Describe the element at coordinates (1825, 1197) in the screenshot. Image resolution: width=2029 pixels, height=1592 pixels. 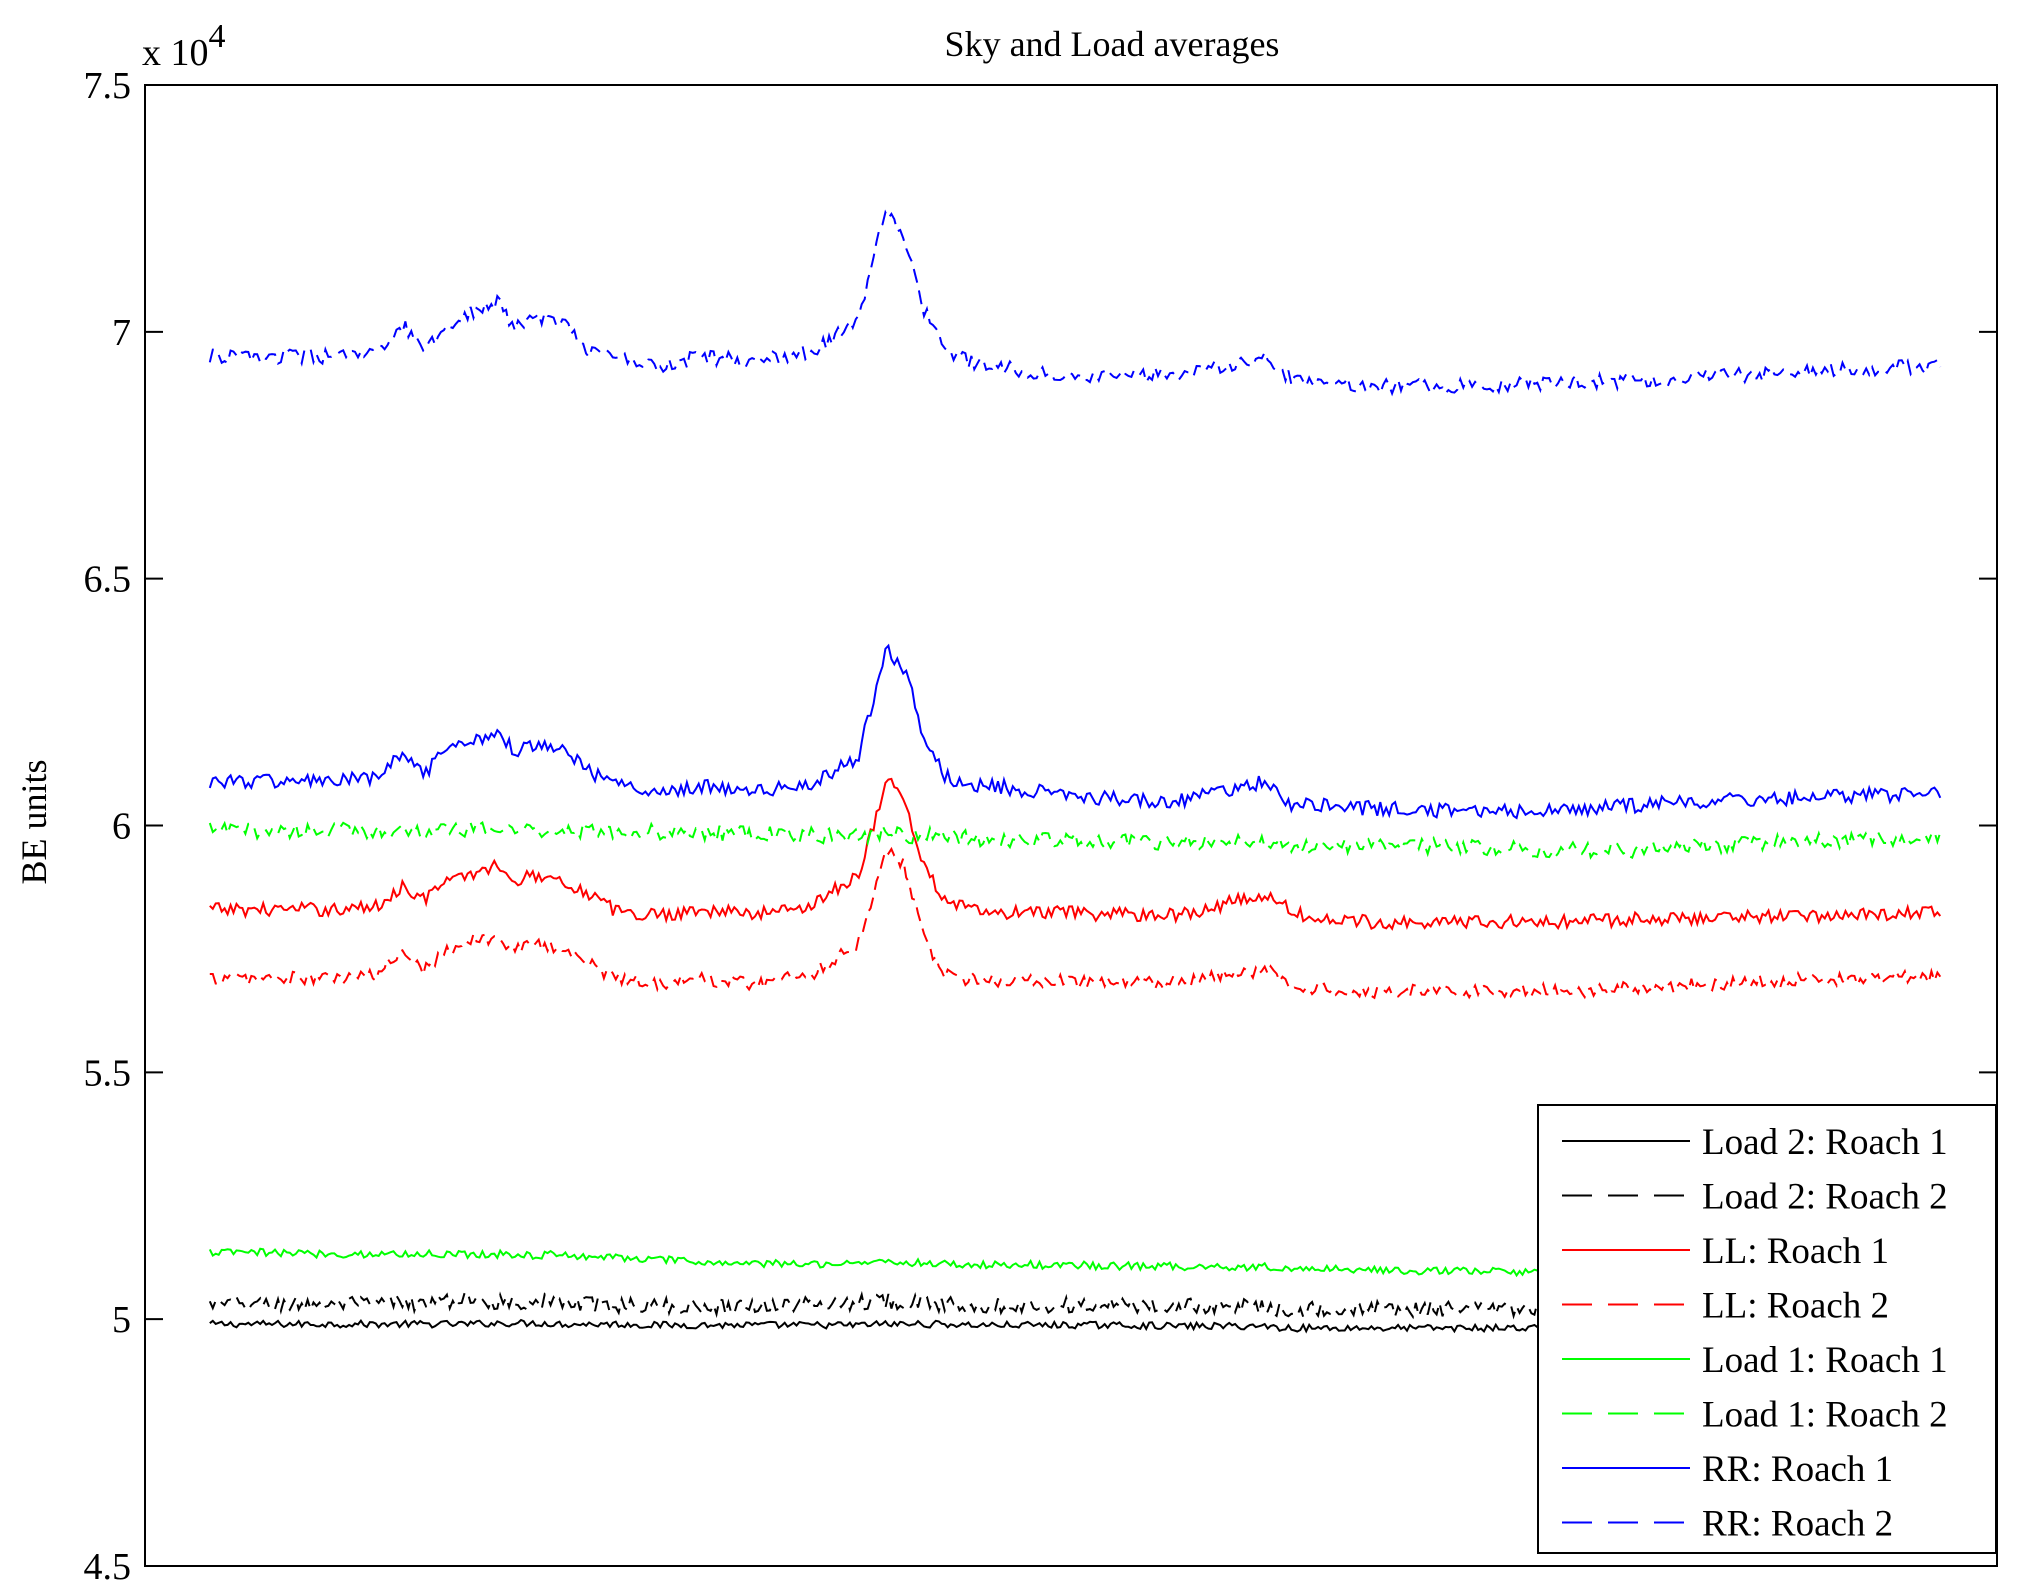
I see `legend-label: Load 2: Roach 2` at that location.